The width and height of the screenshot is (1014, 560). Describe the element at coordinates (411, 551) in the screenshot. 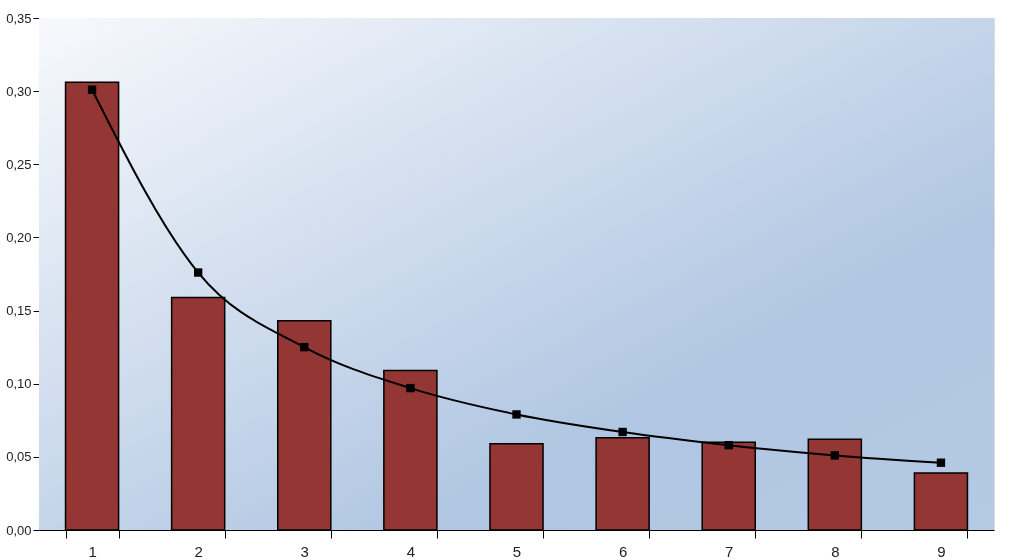

I see `x-tick-label: 4` at that location.